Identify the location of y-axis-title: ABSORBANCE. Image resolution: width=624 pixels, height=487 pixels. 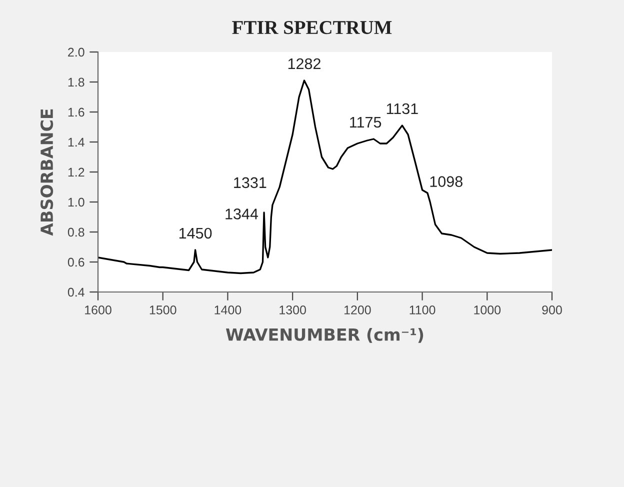
(47, 172).